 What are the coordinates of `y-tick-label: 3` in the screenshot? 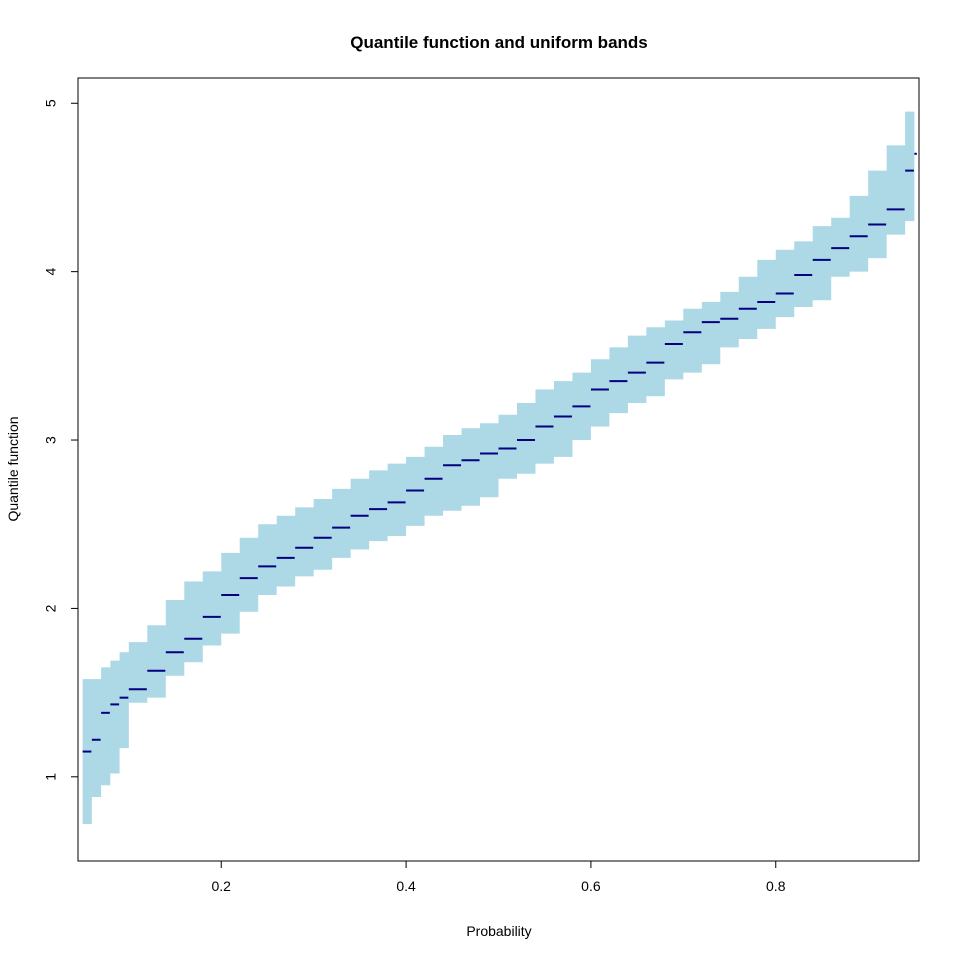 It's located at (51, 440).